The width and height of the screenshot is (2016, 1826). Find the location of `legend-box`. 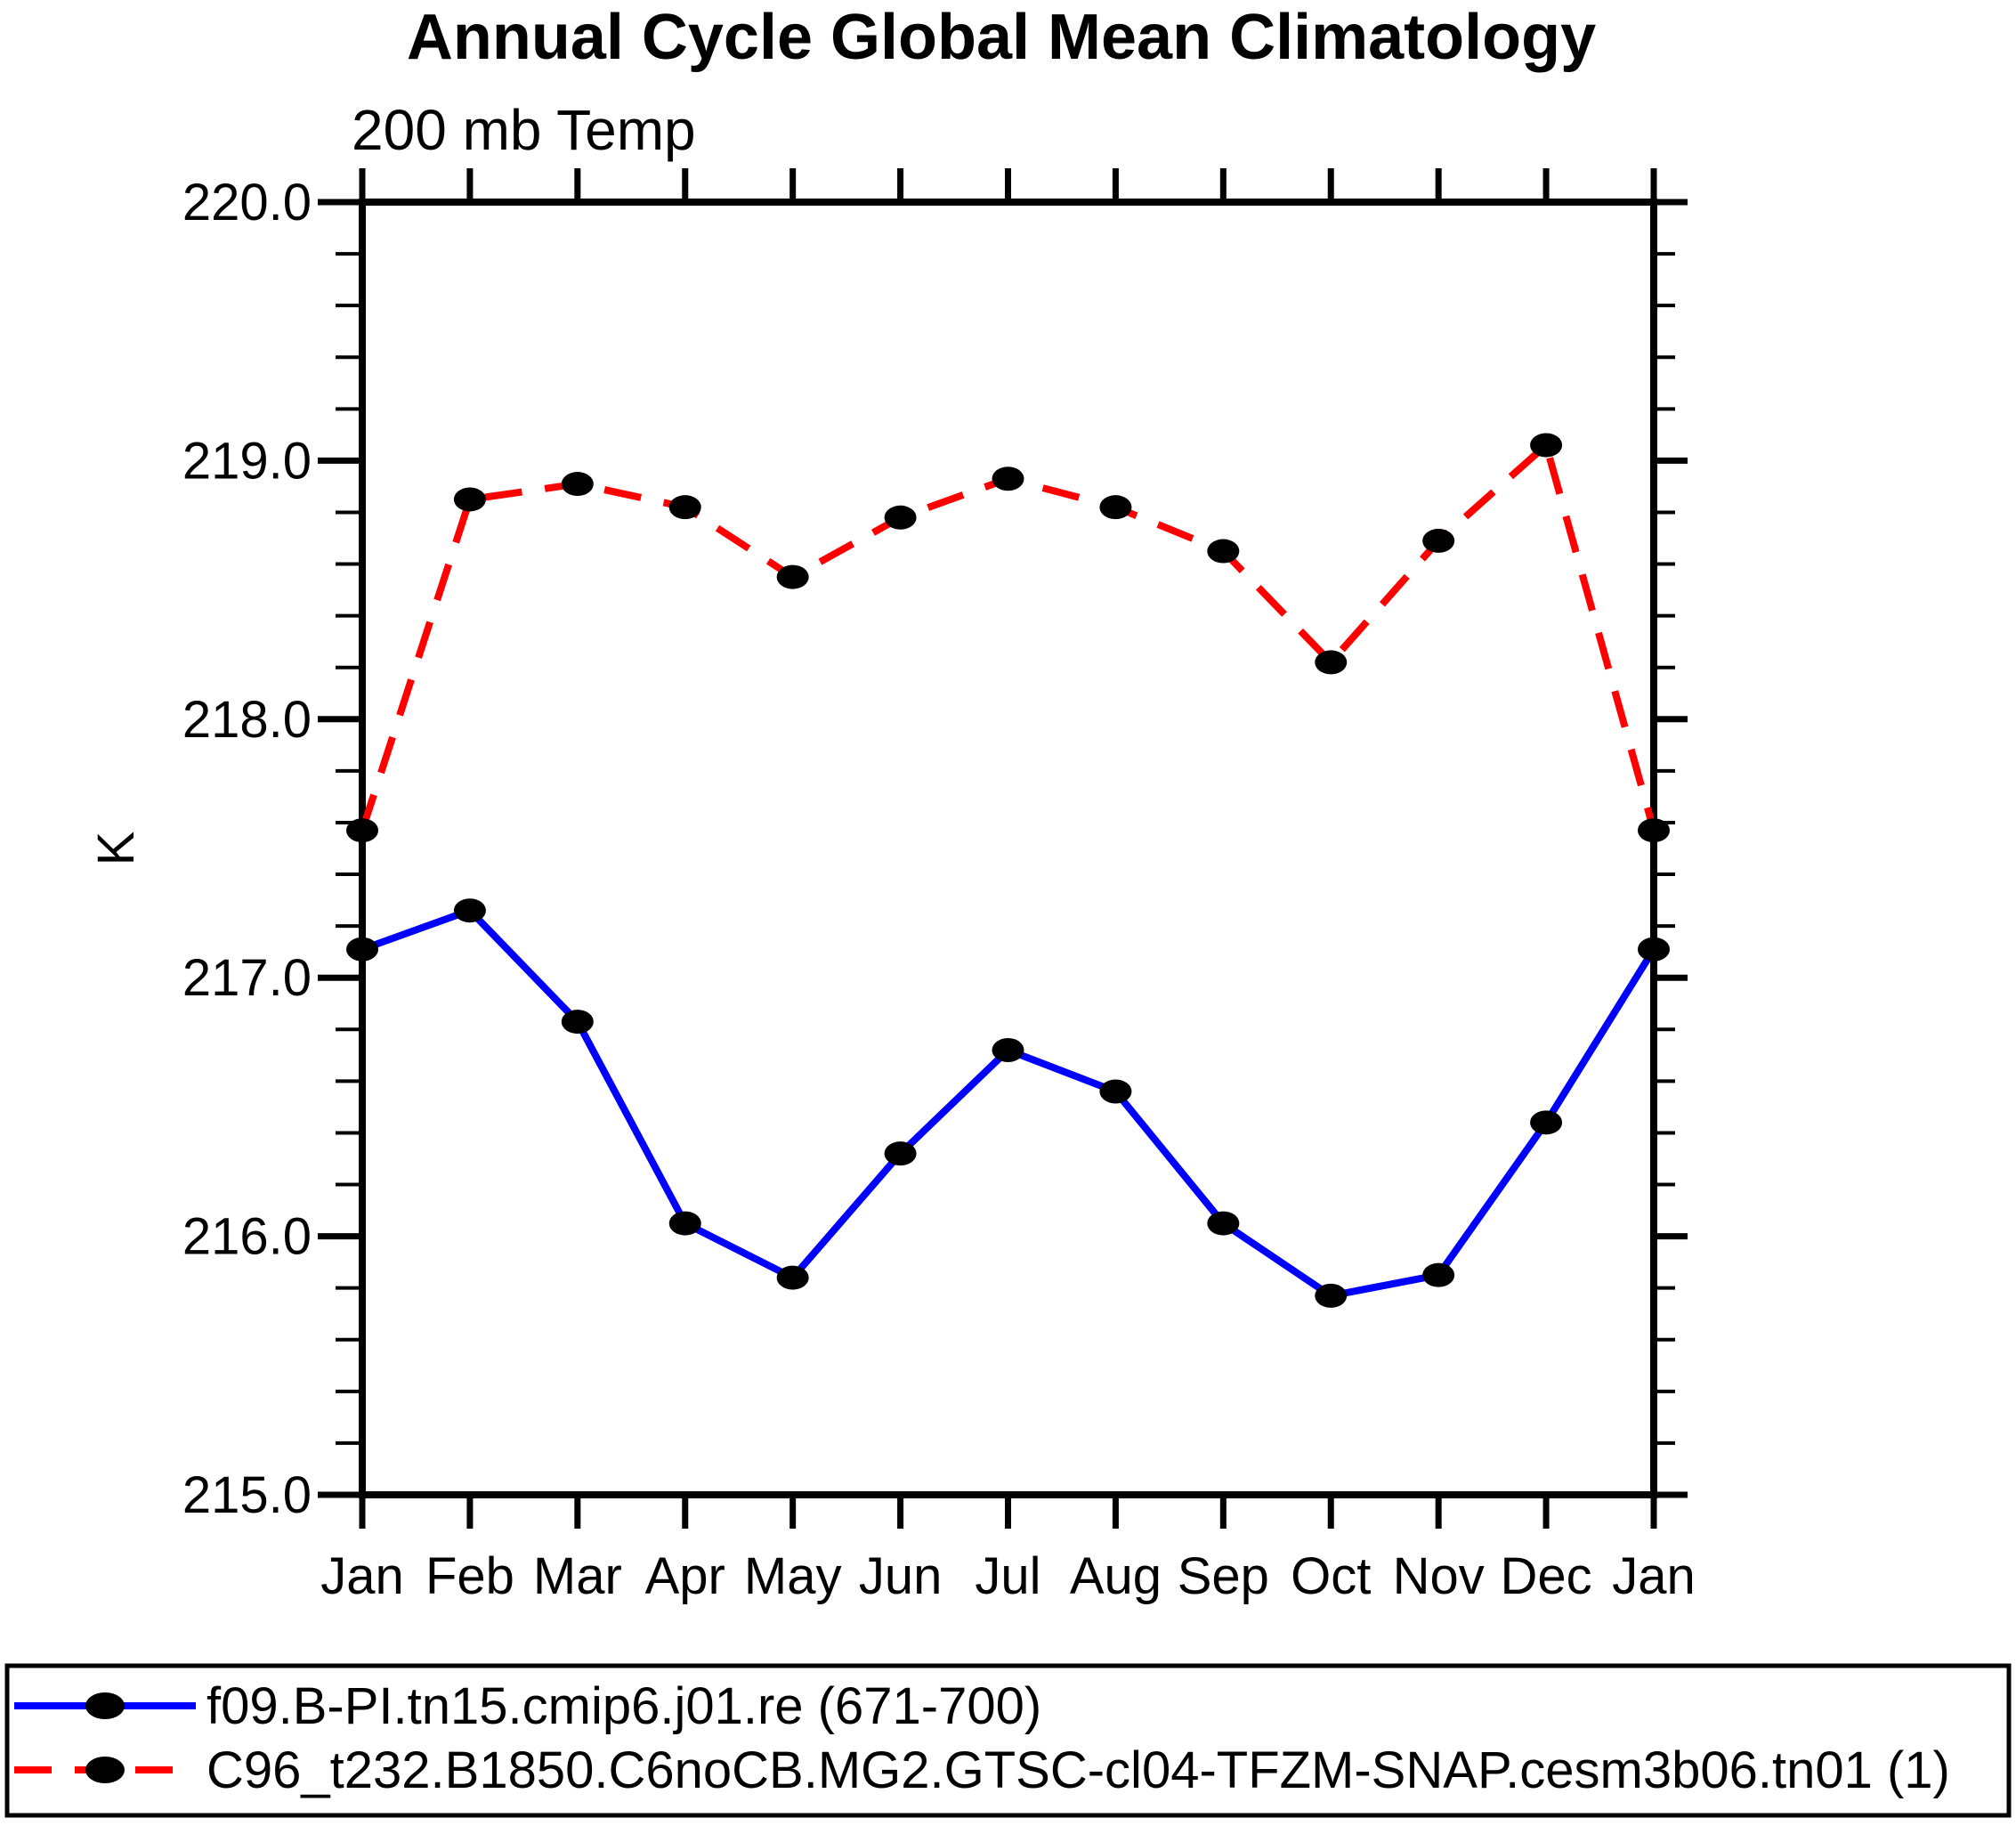

legend-box is located at coordinates (1008, 1740).